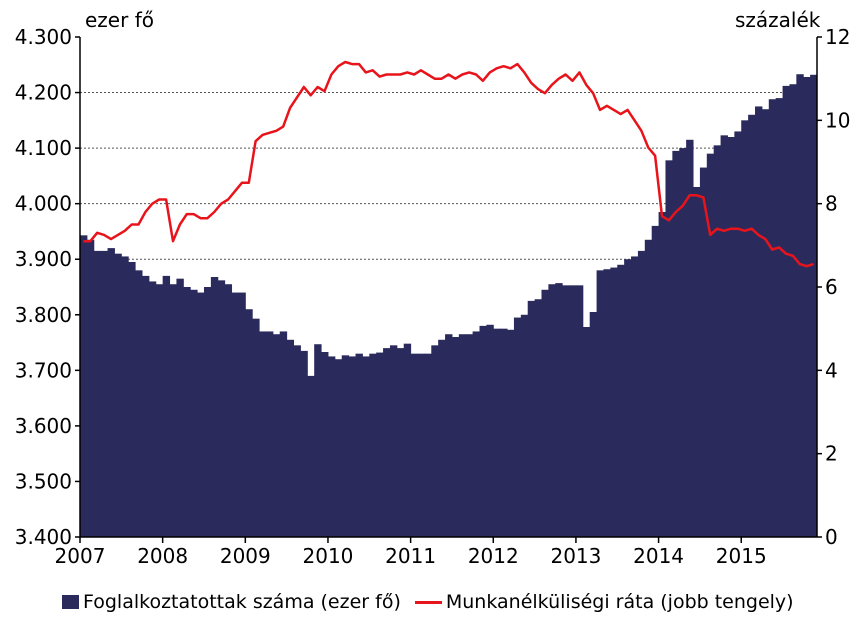  What do you see at coordinates (43, 37) in the screenshot?
I see `left-tick-label: 4.300` at bounding box center [43, 37].